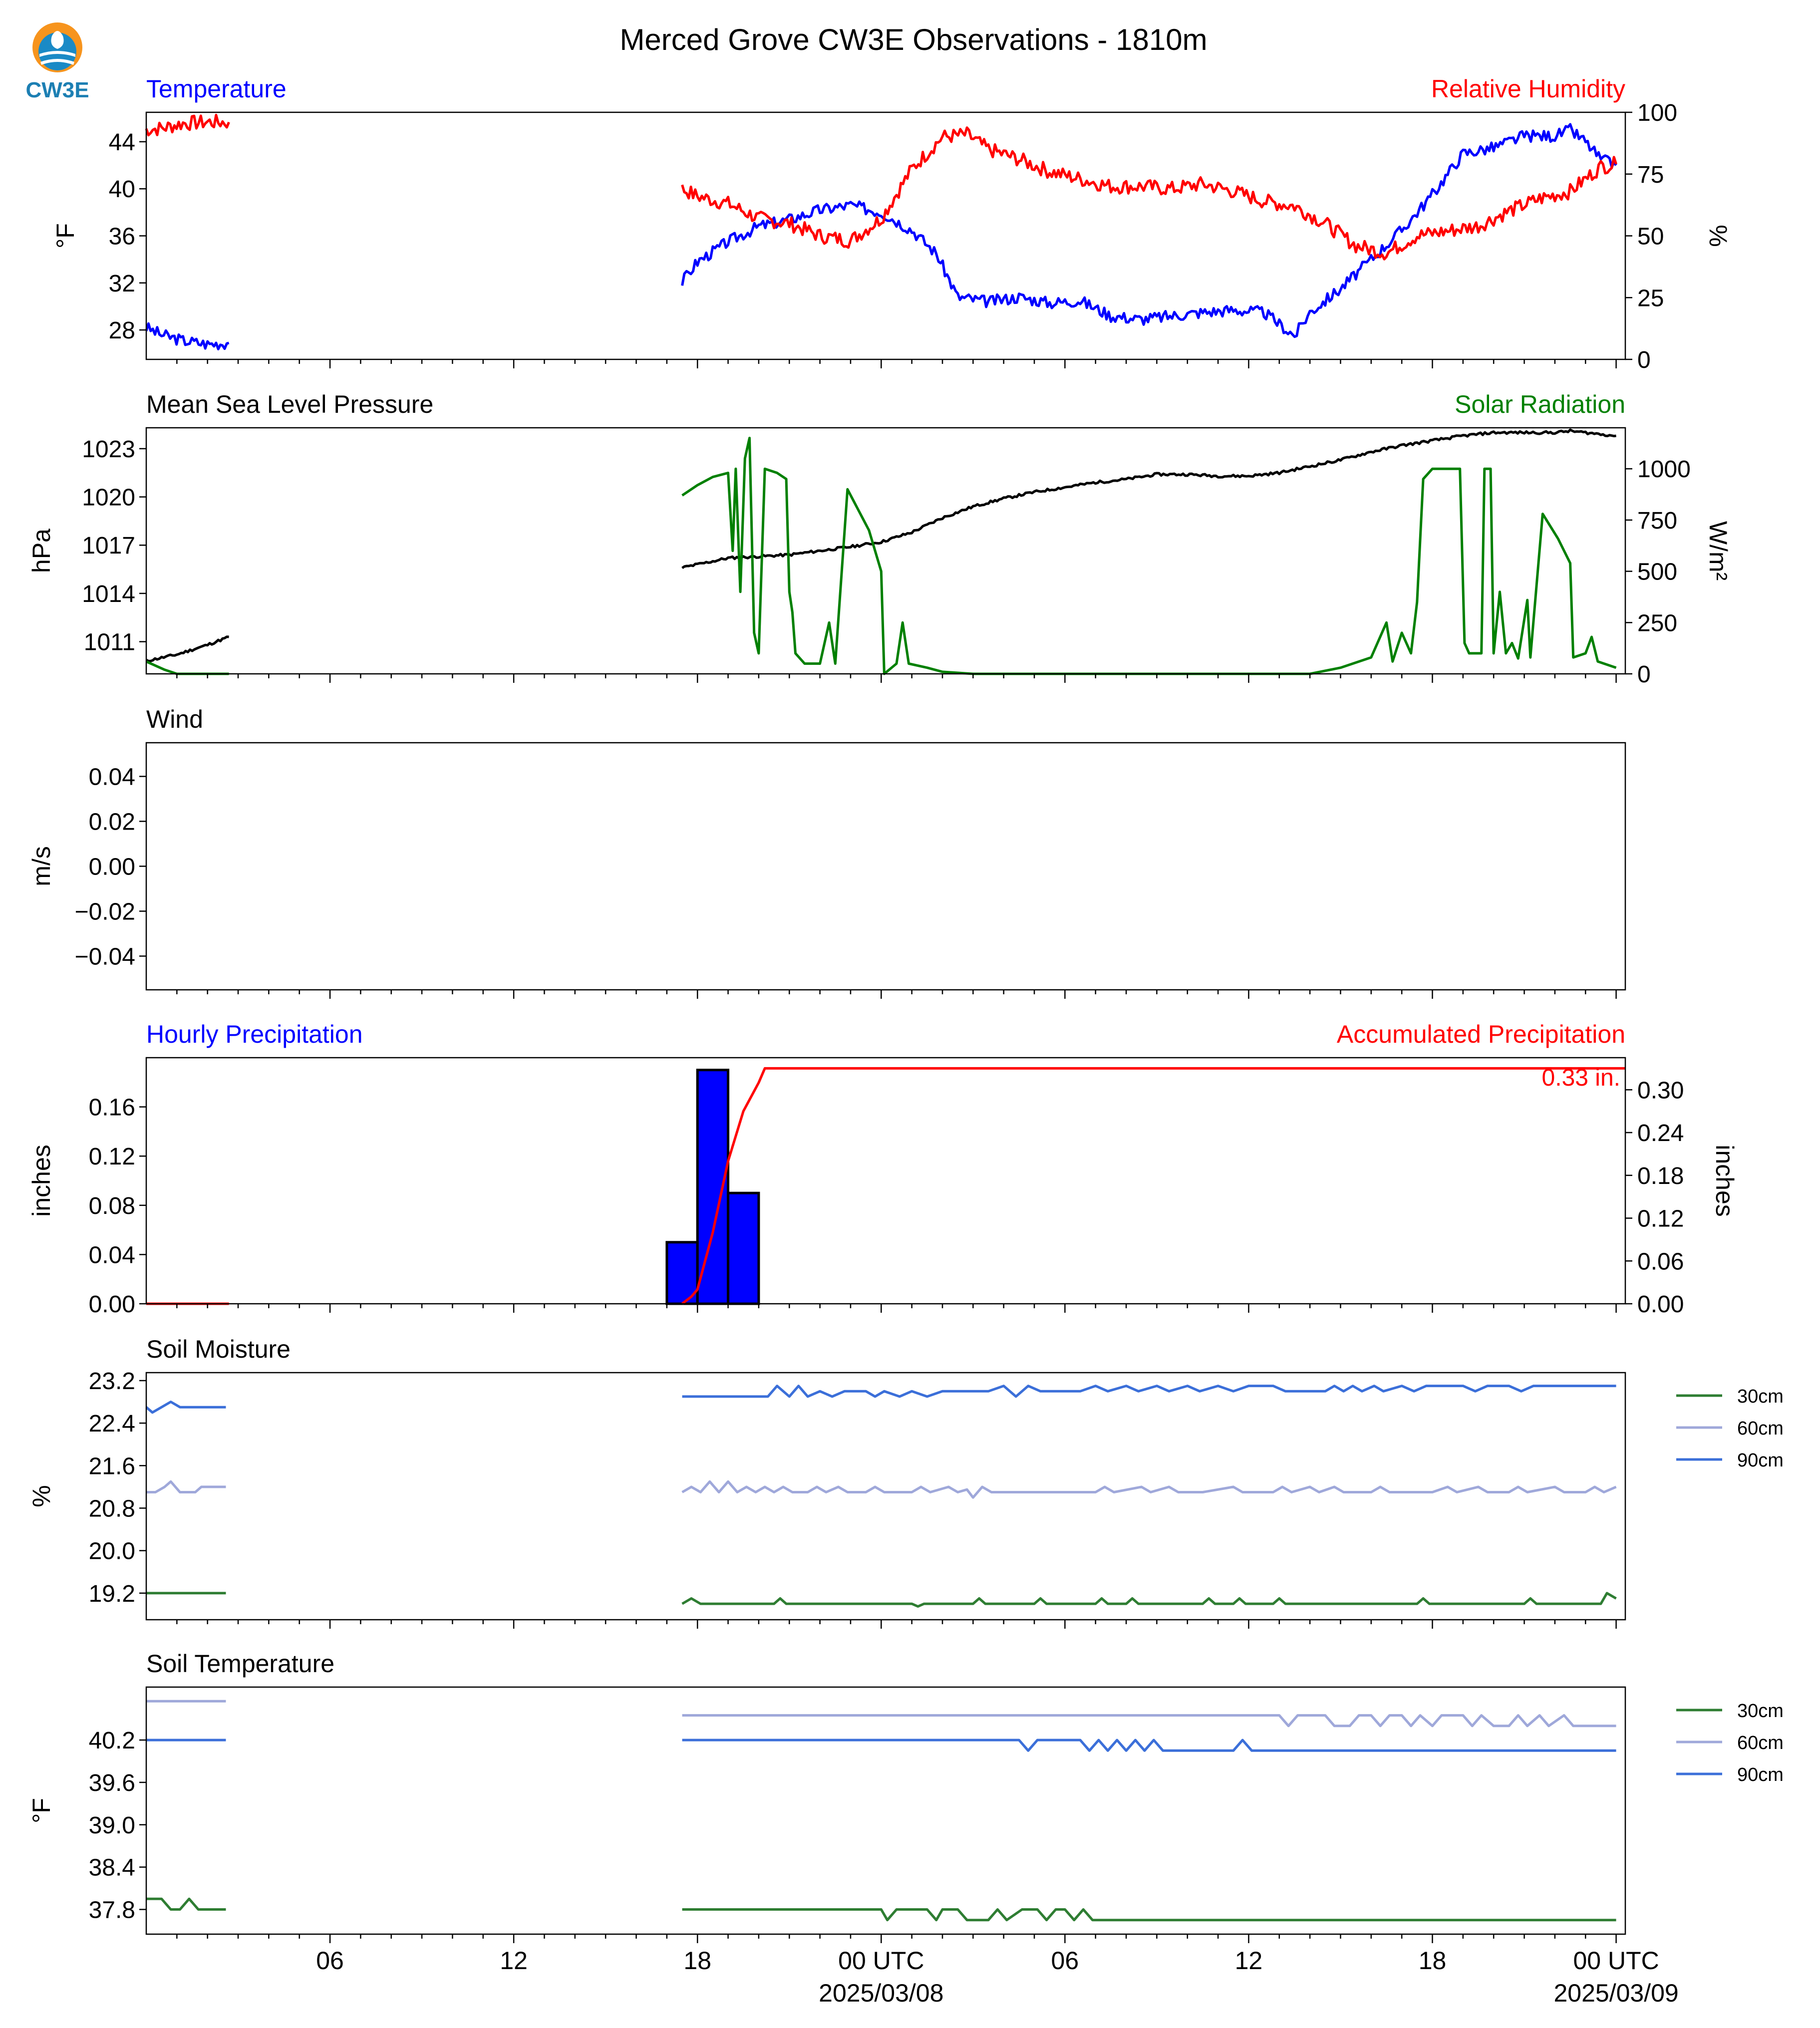  What do you see at coordinates (1528, 89) in the screenshot?
I see `panel-title-right: Relative Humidity` at bounding box center [1528, 89].